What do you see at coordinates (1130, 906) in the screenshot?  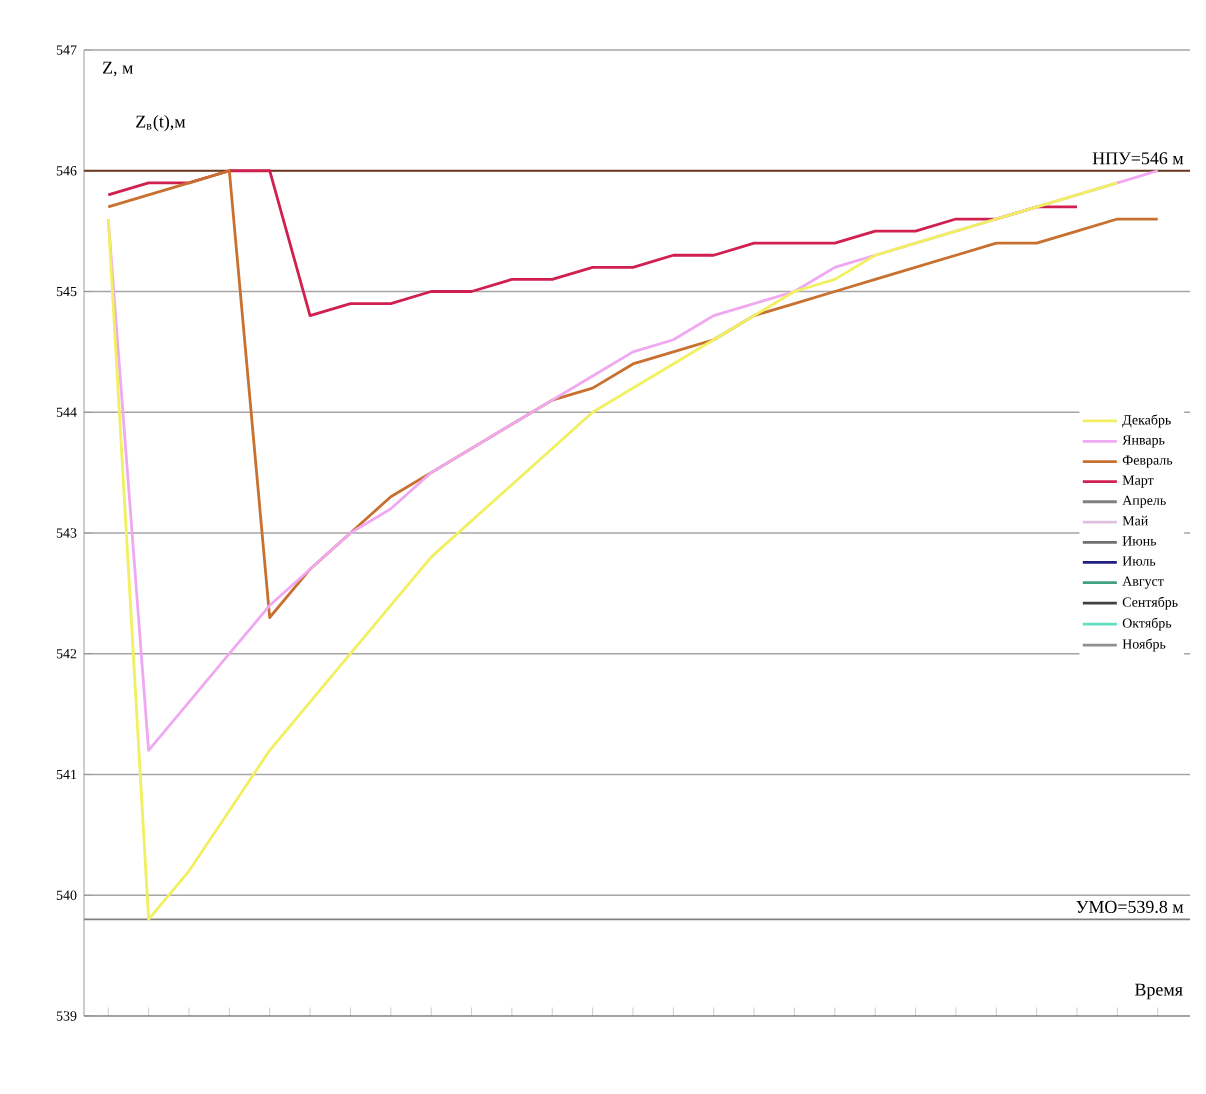 I see `ref-line-label: УМО=539.8 м` at bounding box center [1130, 906].